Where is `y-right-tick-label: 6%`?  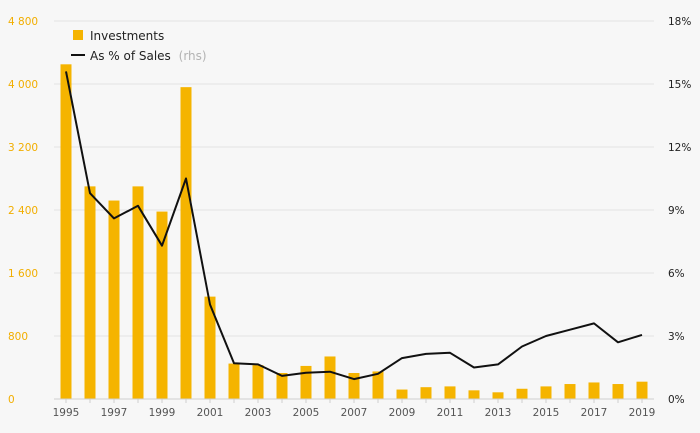 y-right-tick-label: 6% is located at coordinates (676, 274).